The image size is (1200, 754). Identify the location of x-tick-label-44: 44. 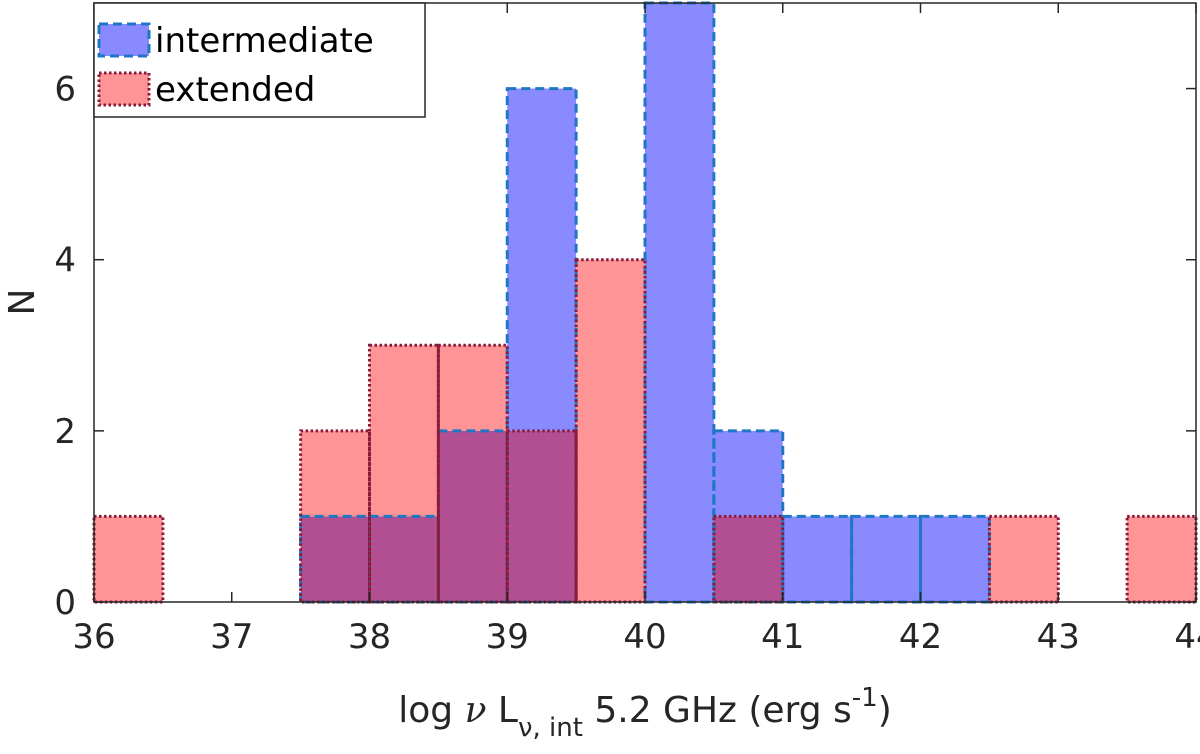
(1187, 637).